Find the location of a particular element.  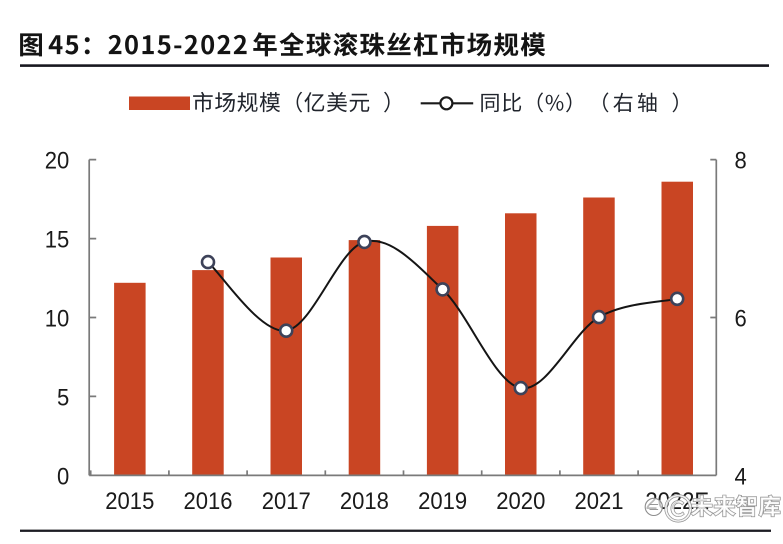

svg-text: 2015 is located at coordinates (129, 500).